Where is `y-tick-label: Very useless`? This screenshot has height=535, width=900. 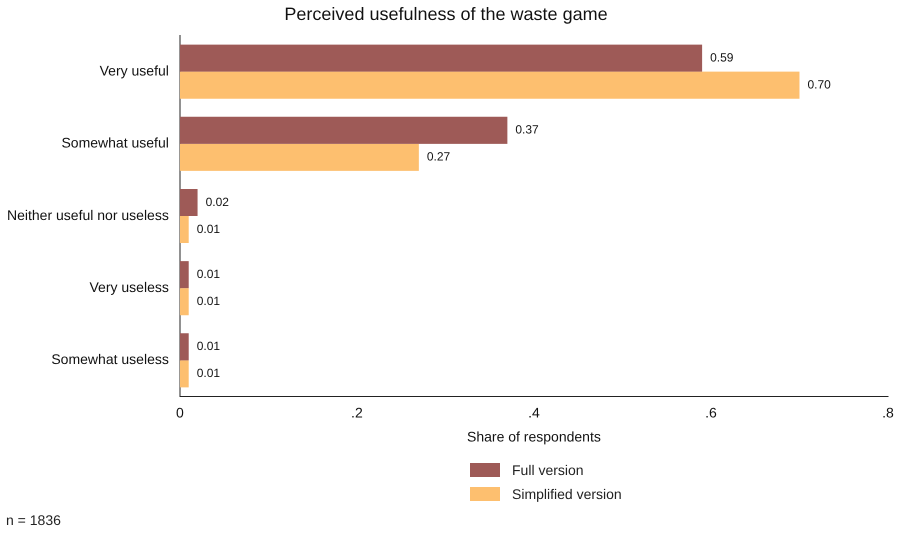 y-tick-label: Very useless is located at coordinates (129, 287).